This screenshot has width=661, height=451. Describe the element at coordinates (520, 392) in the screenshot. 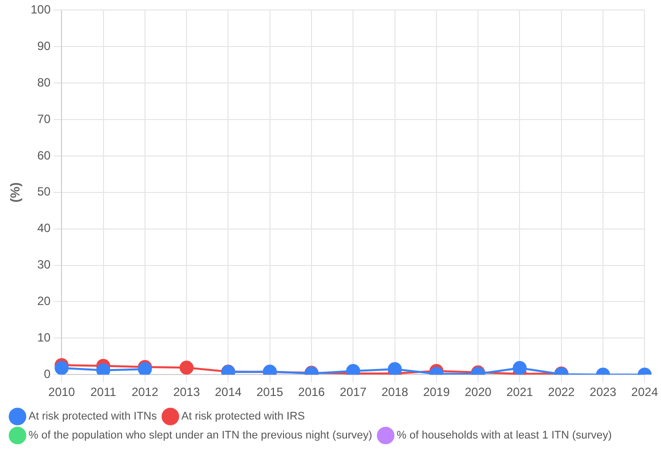

I see `x-tick-label: 2021` at that location.